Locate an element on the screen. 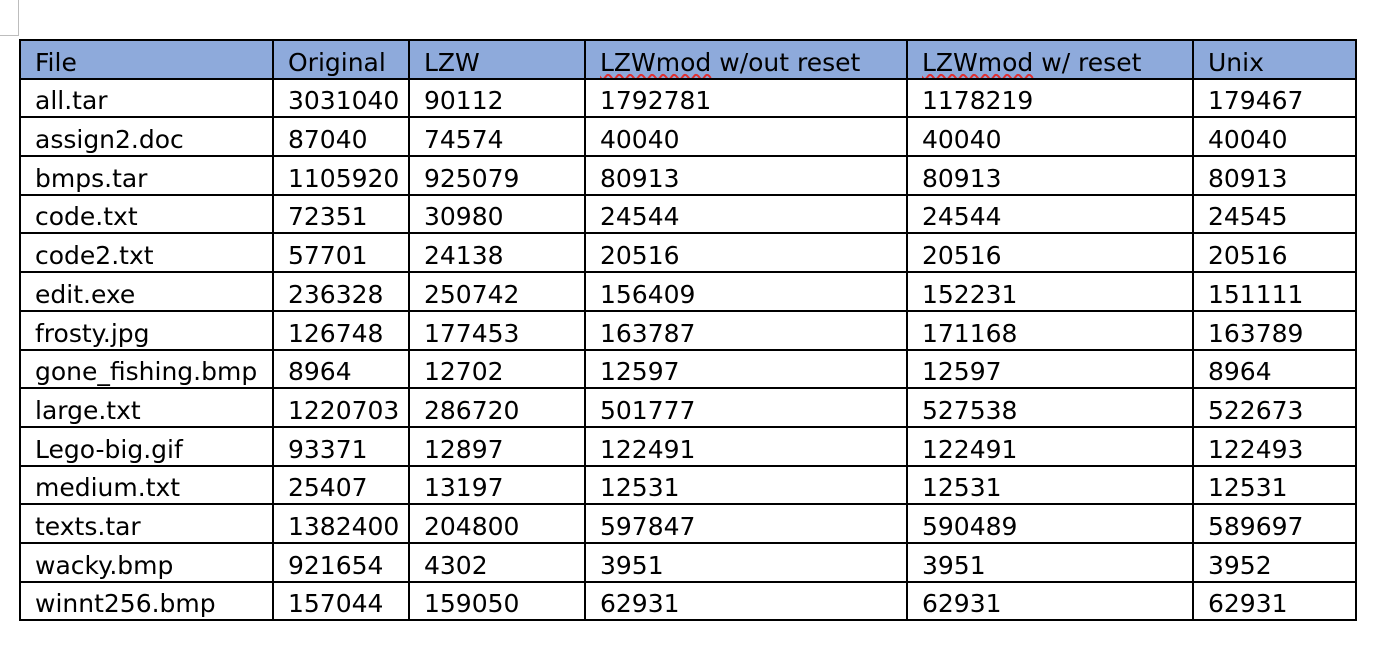 This screenshot has height=646, width=1386. cell-unix: 24545 is located at coordinates (1274, 214).